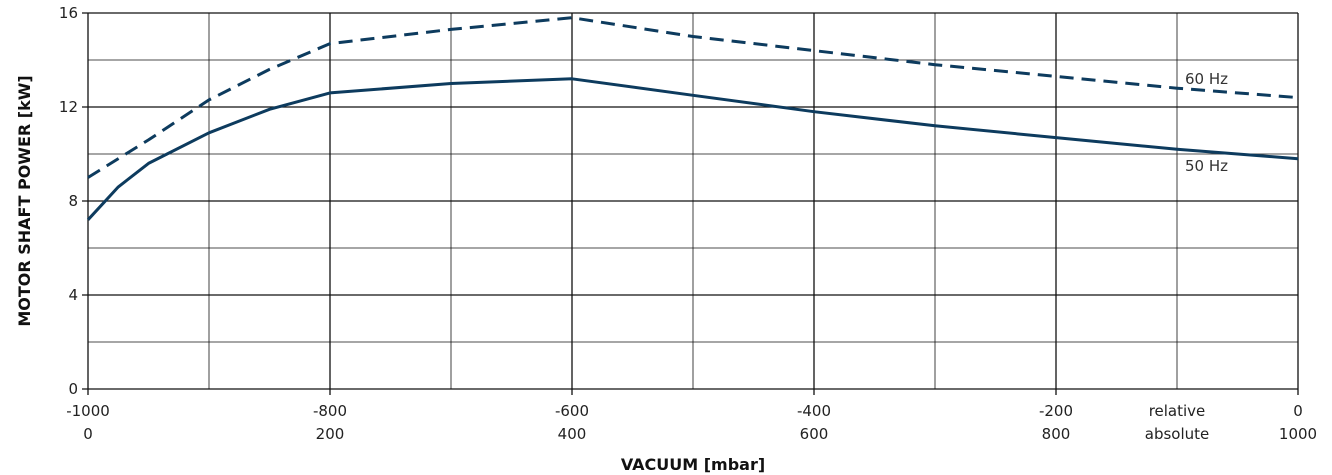  I want to click on x-tick-label-relative: 0, so click(1298, 411).